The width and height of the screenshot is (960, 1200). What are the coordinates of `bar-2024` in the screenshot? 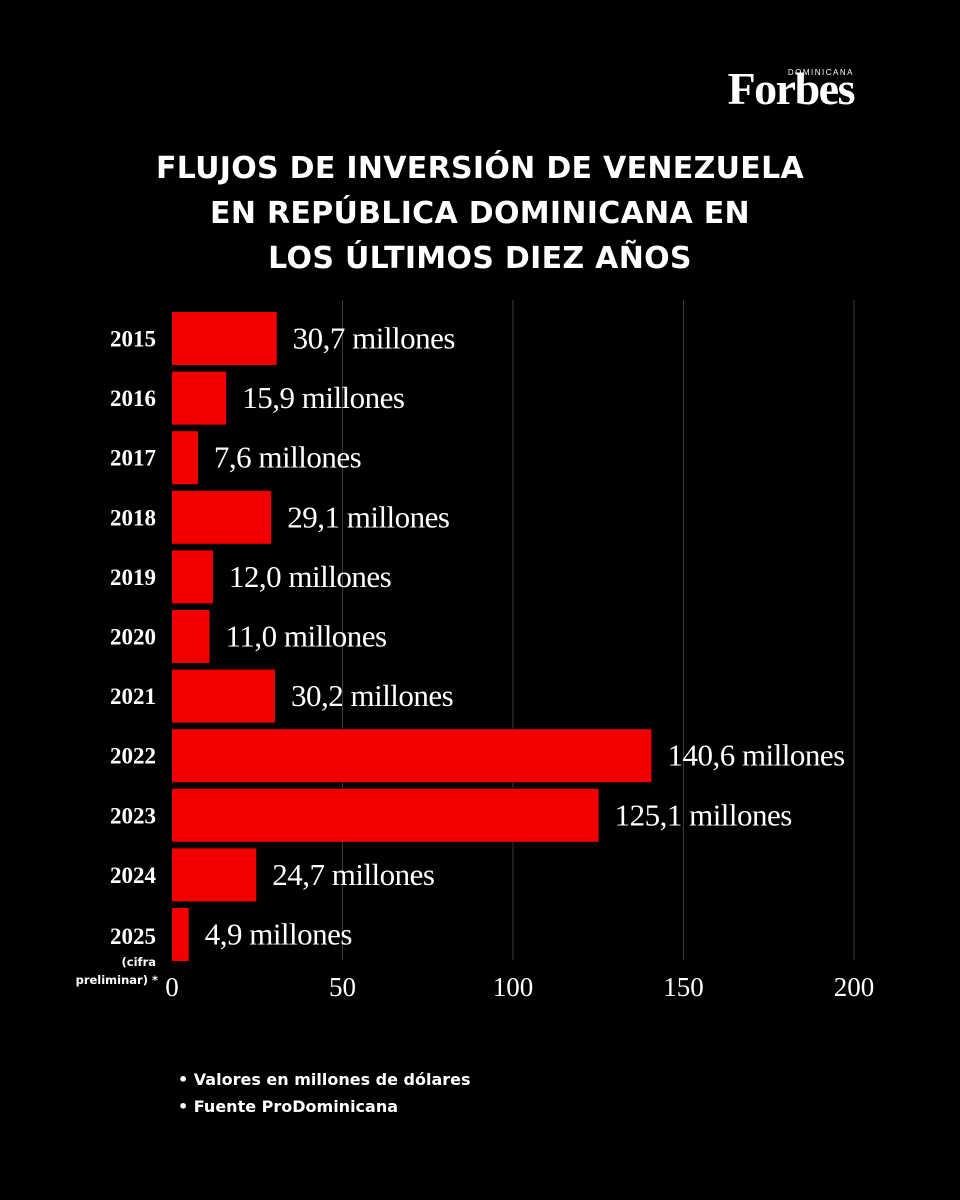 It's located at (214, 875).